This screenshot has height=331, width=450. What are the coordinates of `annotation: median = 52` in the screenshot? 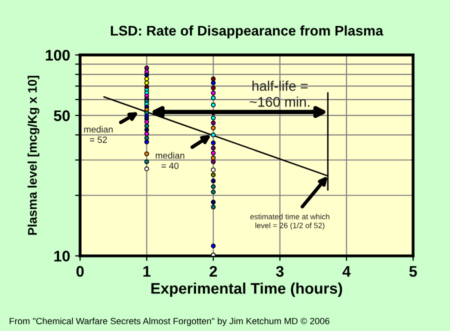 It's located at (98, 134).